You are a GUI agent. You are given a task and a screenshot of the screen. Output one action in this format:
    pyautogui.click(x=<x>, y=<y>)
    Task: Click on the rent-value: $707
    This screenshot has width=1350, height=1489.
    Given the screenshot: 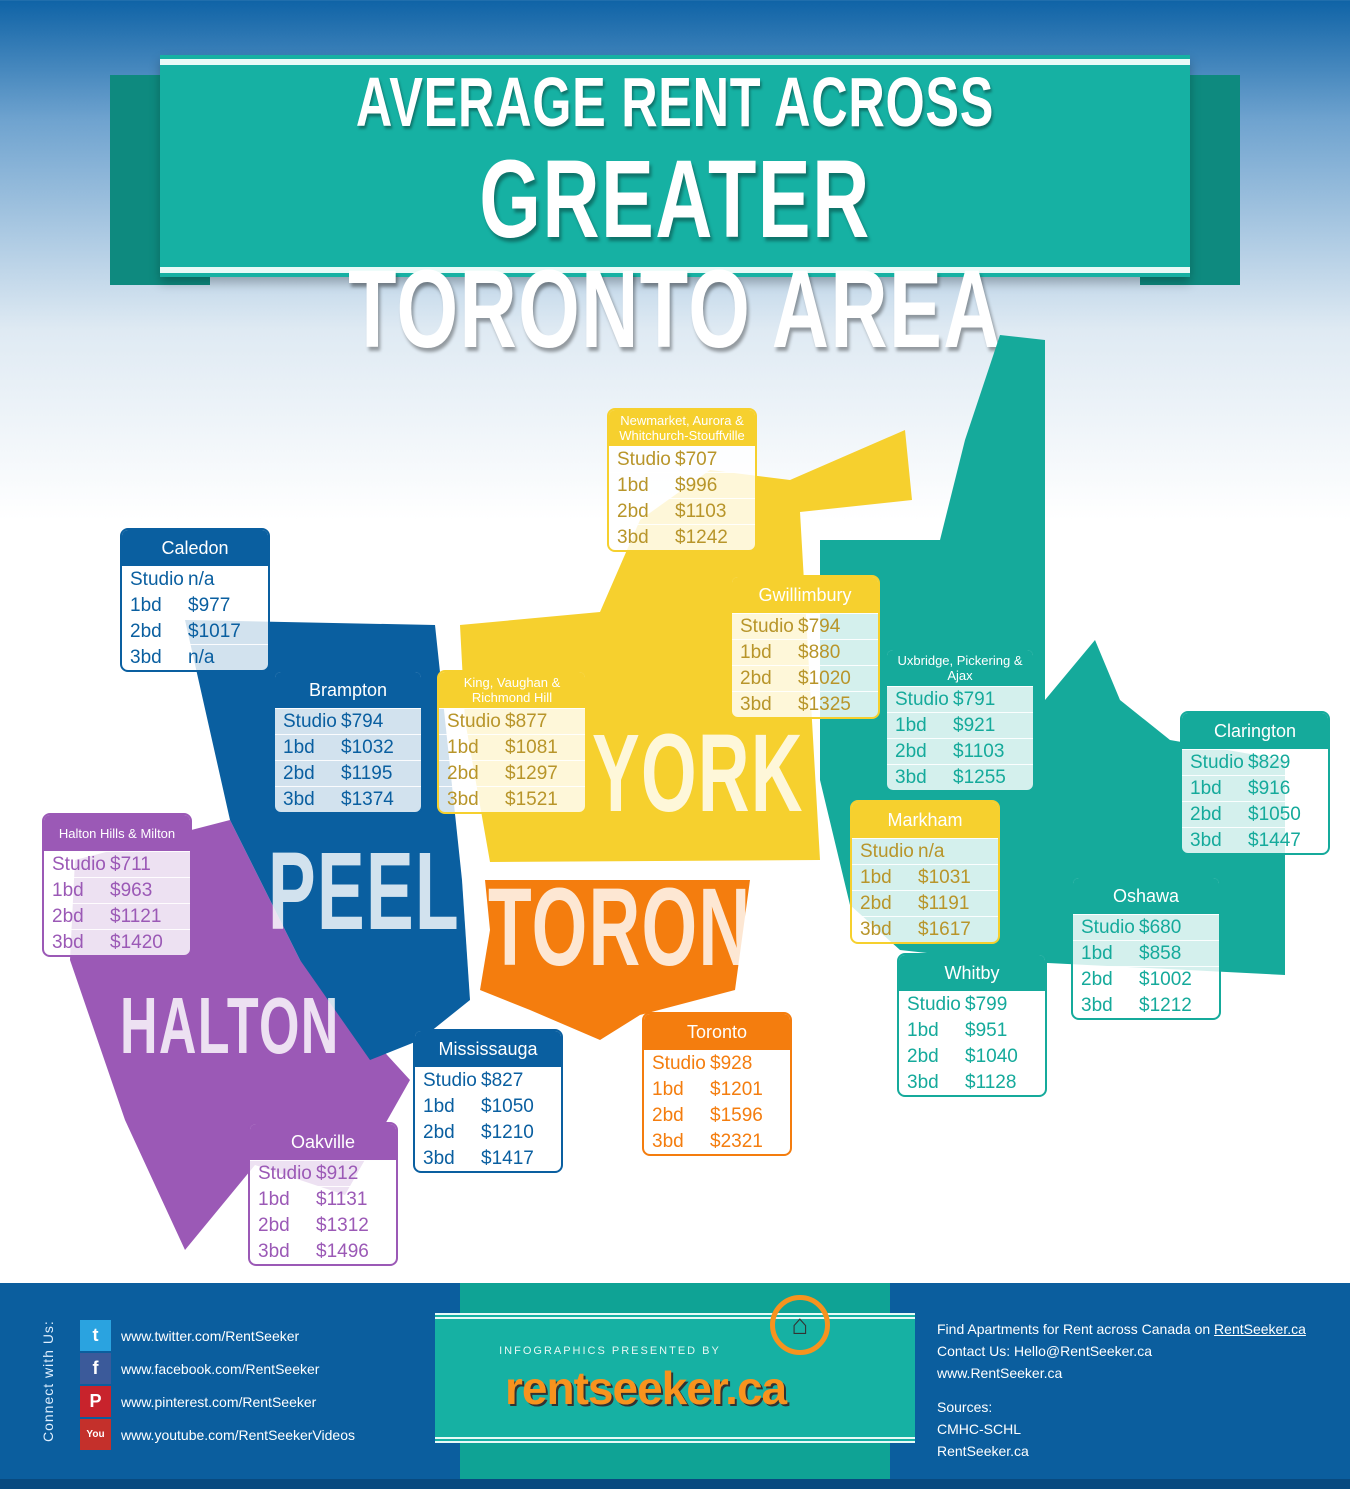 What is the action you would take?
    pyautogui.click(x=696, y=459)
    